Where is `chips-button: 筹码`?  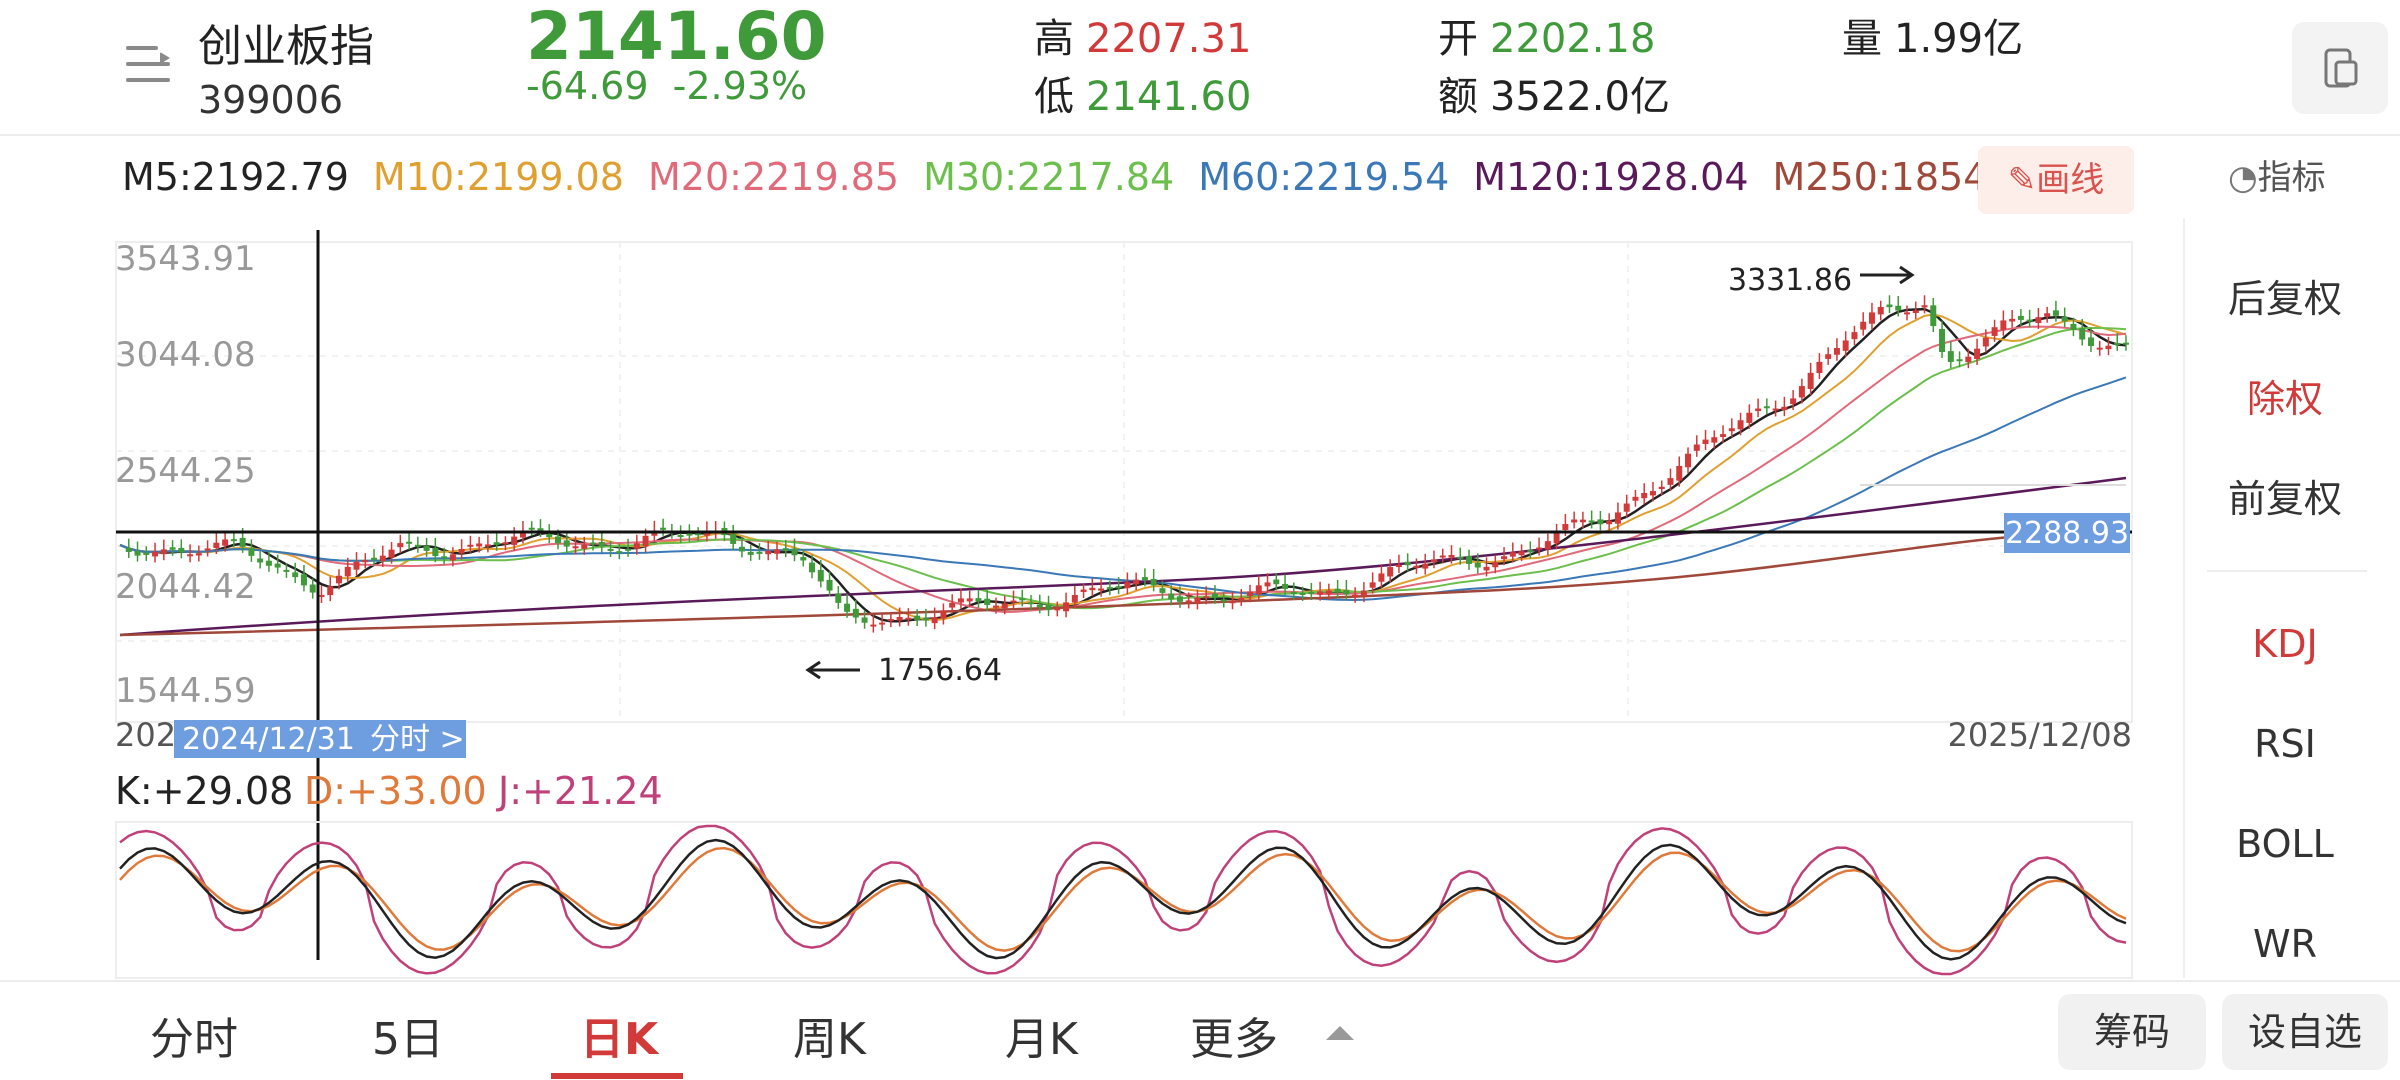 chips-button: 筹码 is located at coordinates (2132, 1032).